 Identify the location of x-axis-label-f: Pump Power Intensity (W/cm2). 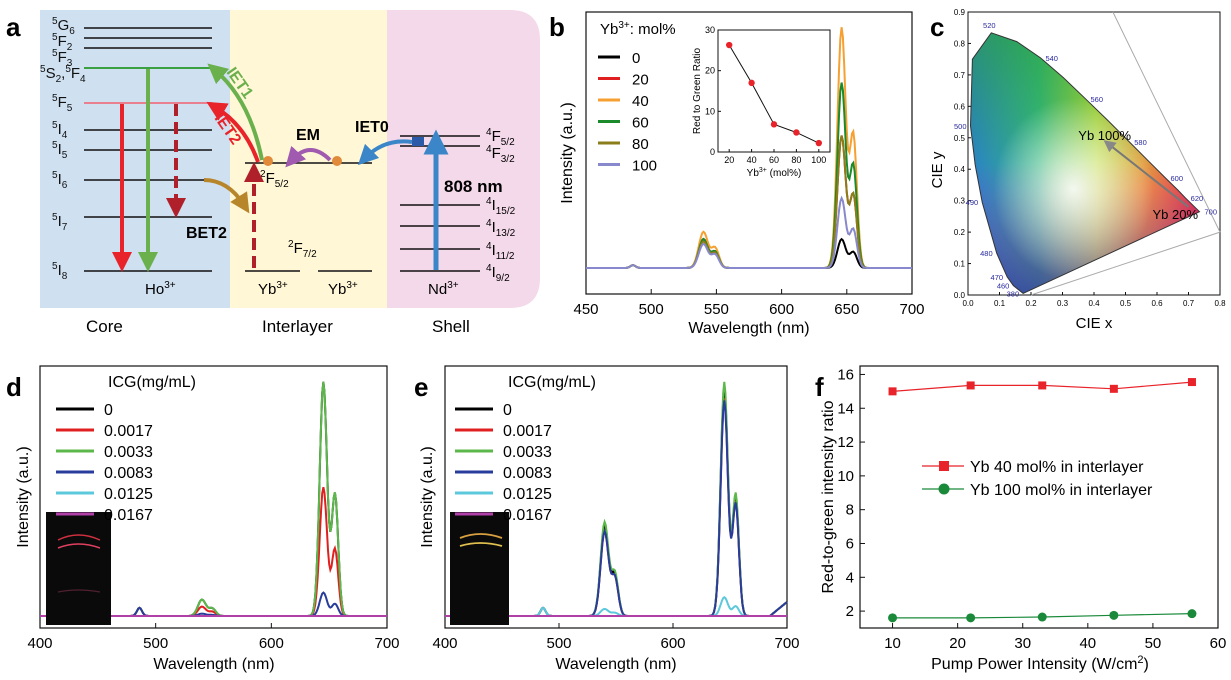
(1040, 663).